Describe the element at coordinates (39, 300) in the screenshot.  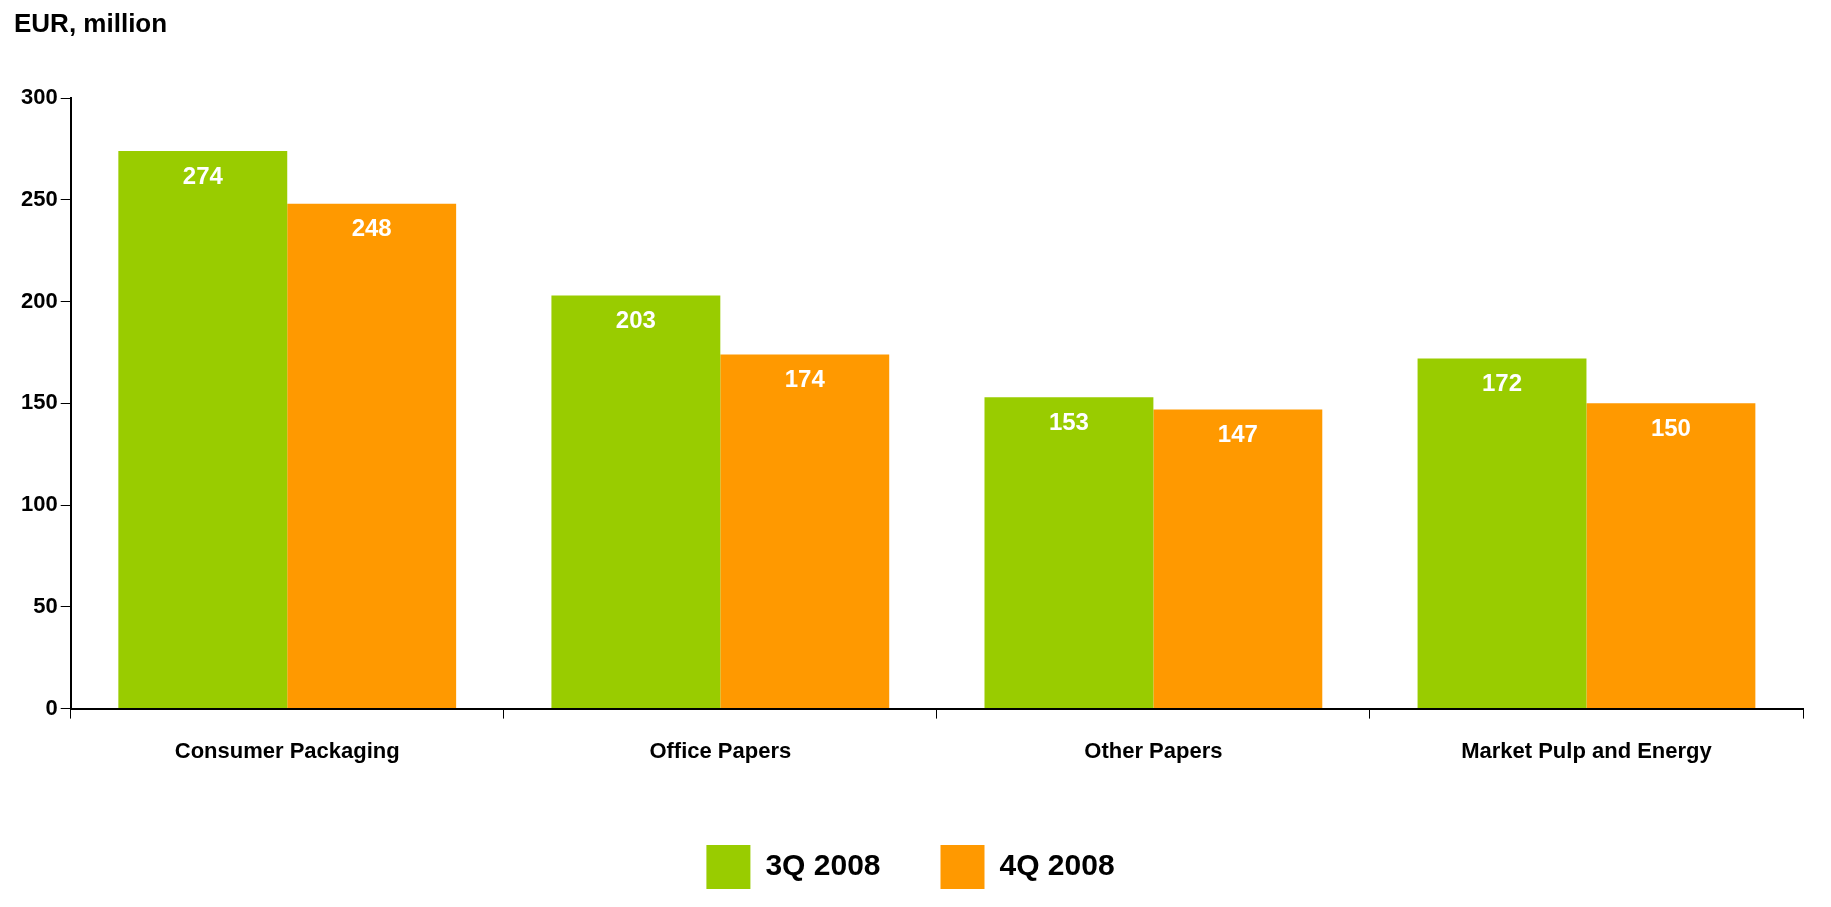
I see `y-tick-label: 200` at that location.